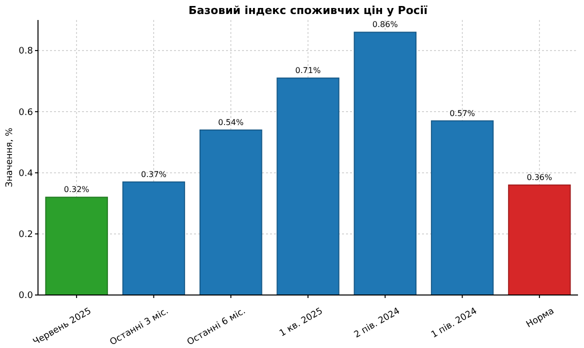 The width and height of the screenshot is (584, 348). I want to click on data-label: 0.37%, so click(154, 174).